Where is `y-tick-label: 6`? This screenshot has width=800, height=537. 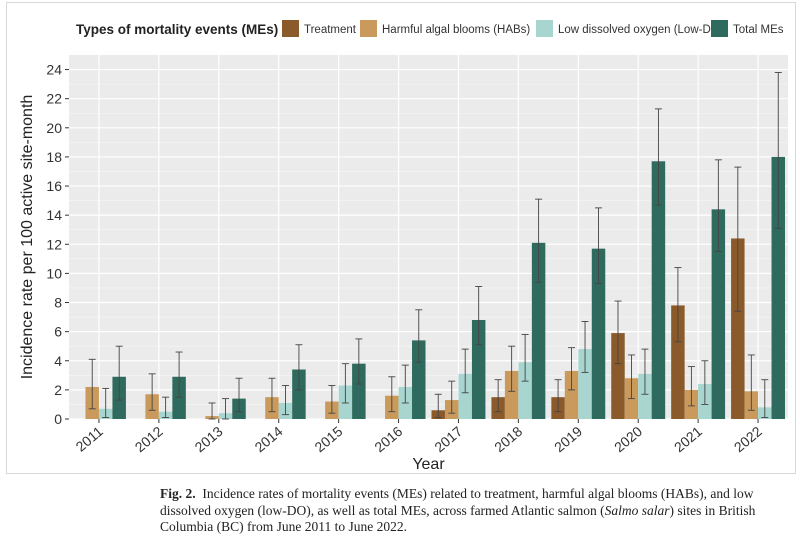 y-tick-label: 6 is located at coordinates (58, 332).